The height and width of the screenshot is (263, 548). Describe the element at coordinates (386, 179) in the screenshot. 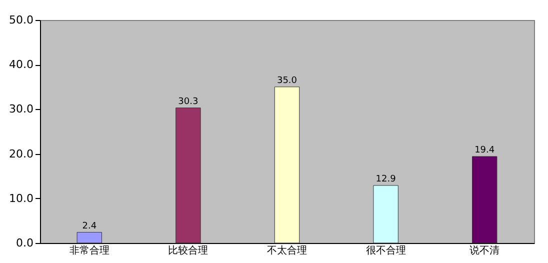

I see `data-label: 12.9` at that location.